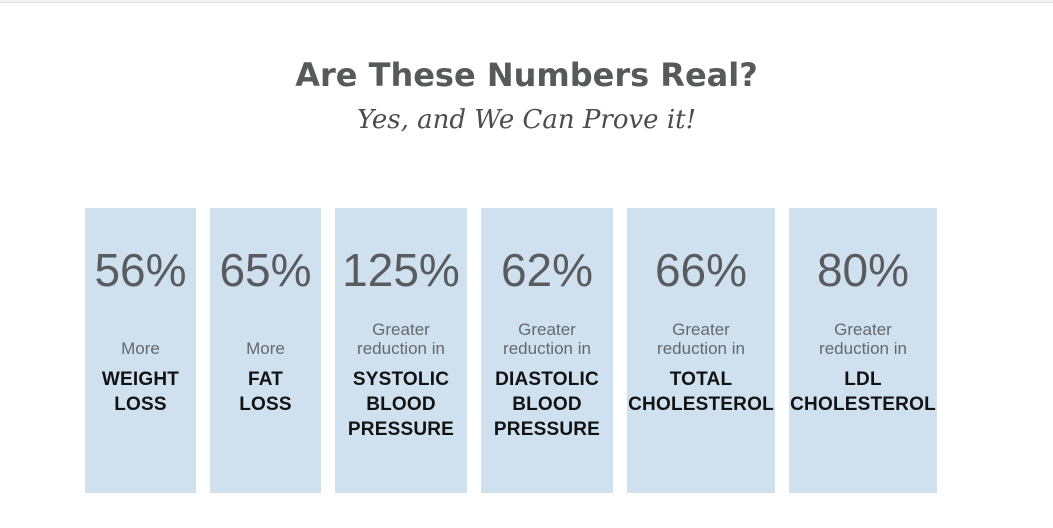 The width and height of the screenshot is (1053, 528). What do you see at coordinates (526, 75) in the screenshot?
I see `page-title: Are These Numbers Real?` at bounding box center [526, 75].